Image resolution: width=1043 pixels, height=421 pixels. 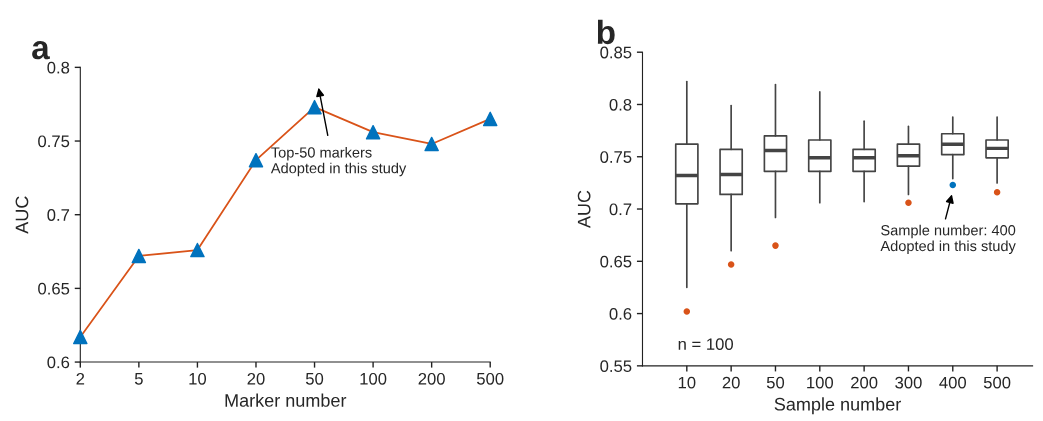 I want to click on y-tick-label: 0.85, so click(x=616, y=52).